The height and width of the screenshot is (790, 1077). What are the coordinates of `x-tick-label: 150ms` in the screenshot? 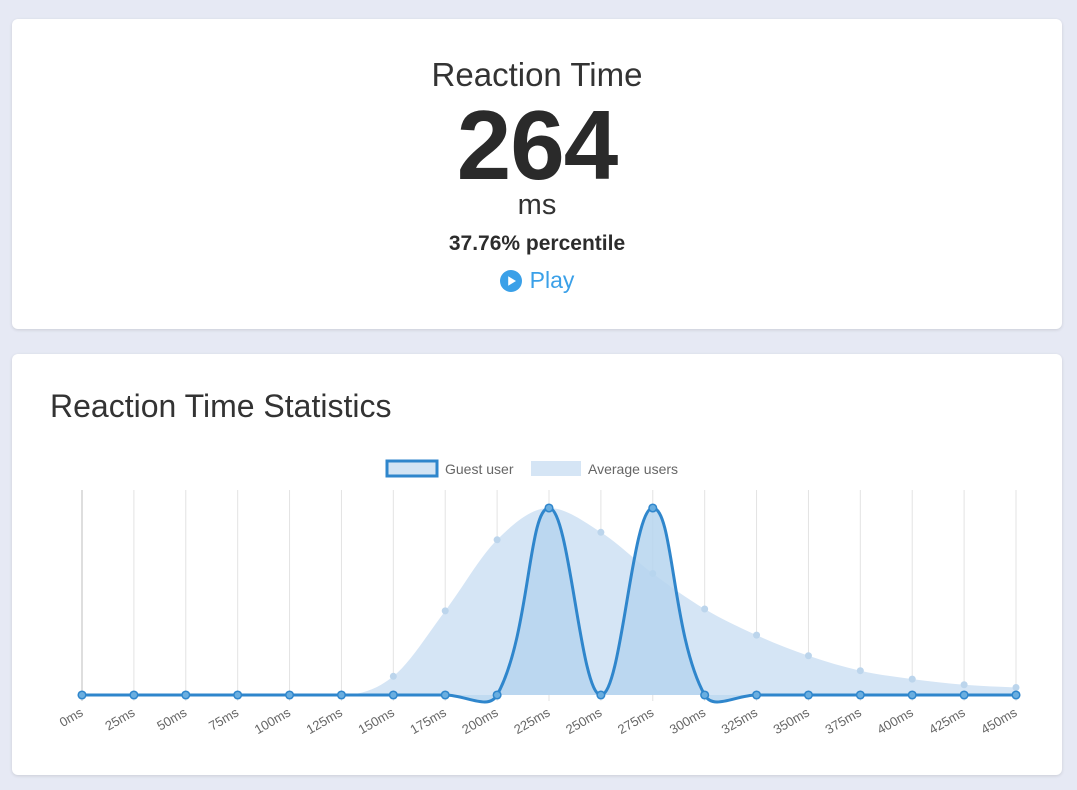 It's located at (377, 720).